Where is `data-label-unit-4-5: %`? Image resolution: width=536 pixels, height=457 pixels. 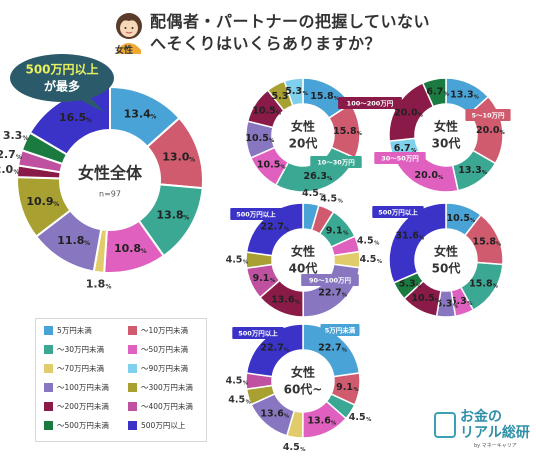 data-label-unit-4-5: % is located at coordinates (438, 301).